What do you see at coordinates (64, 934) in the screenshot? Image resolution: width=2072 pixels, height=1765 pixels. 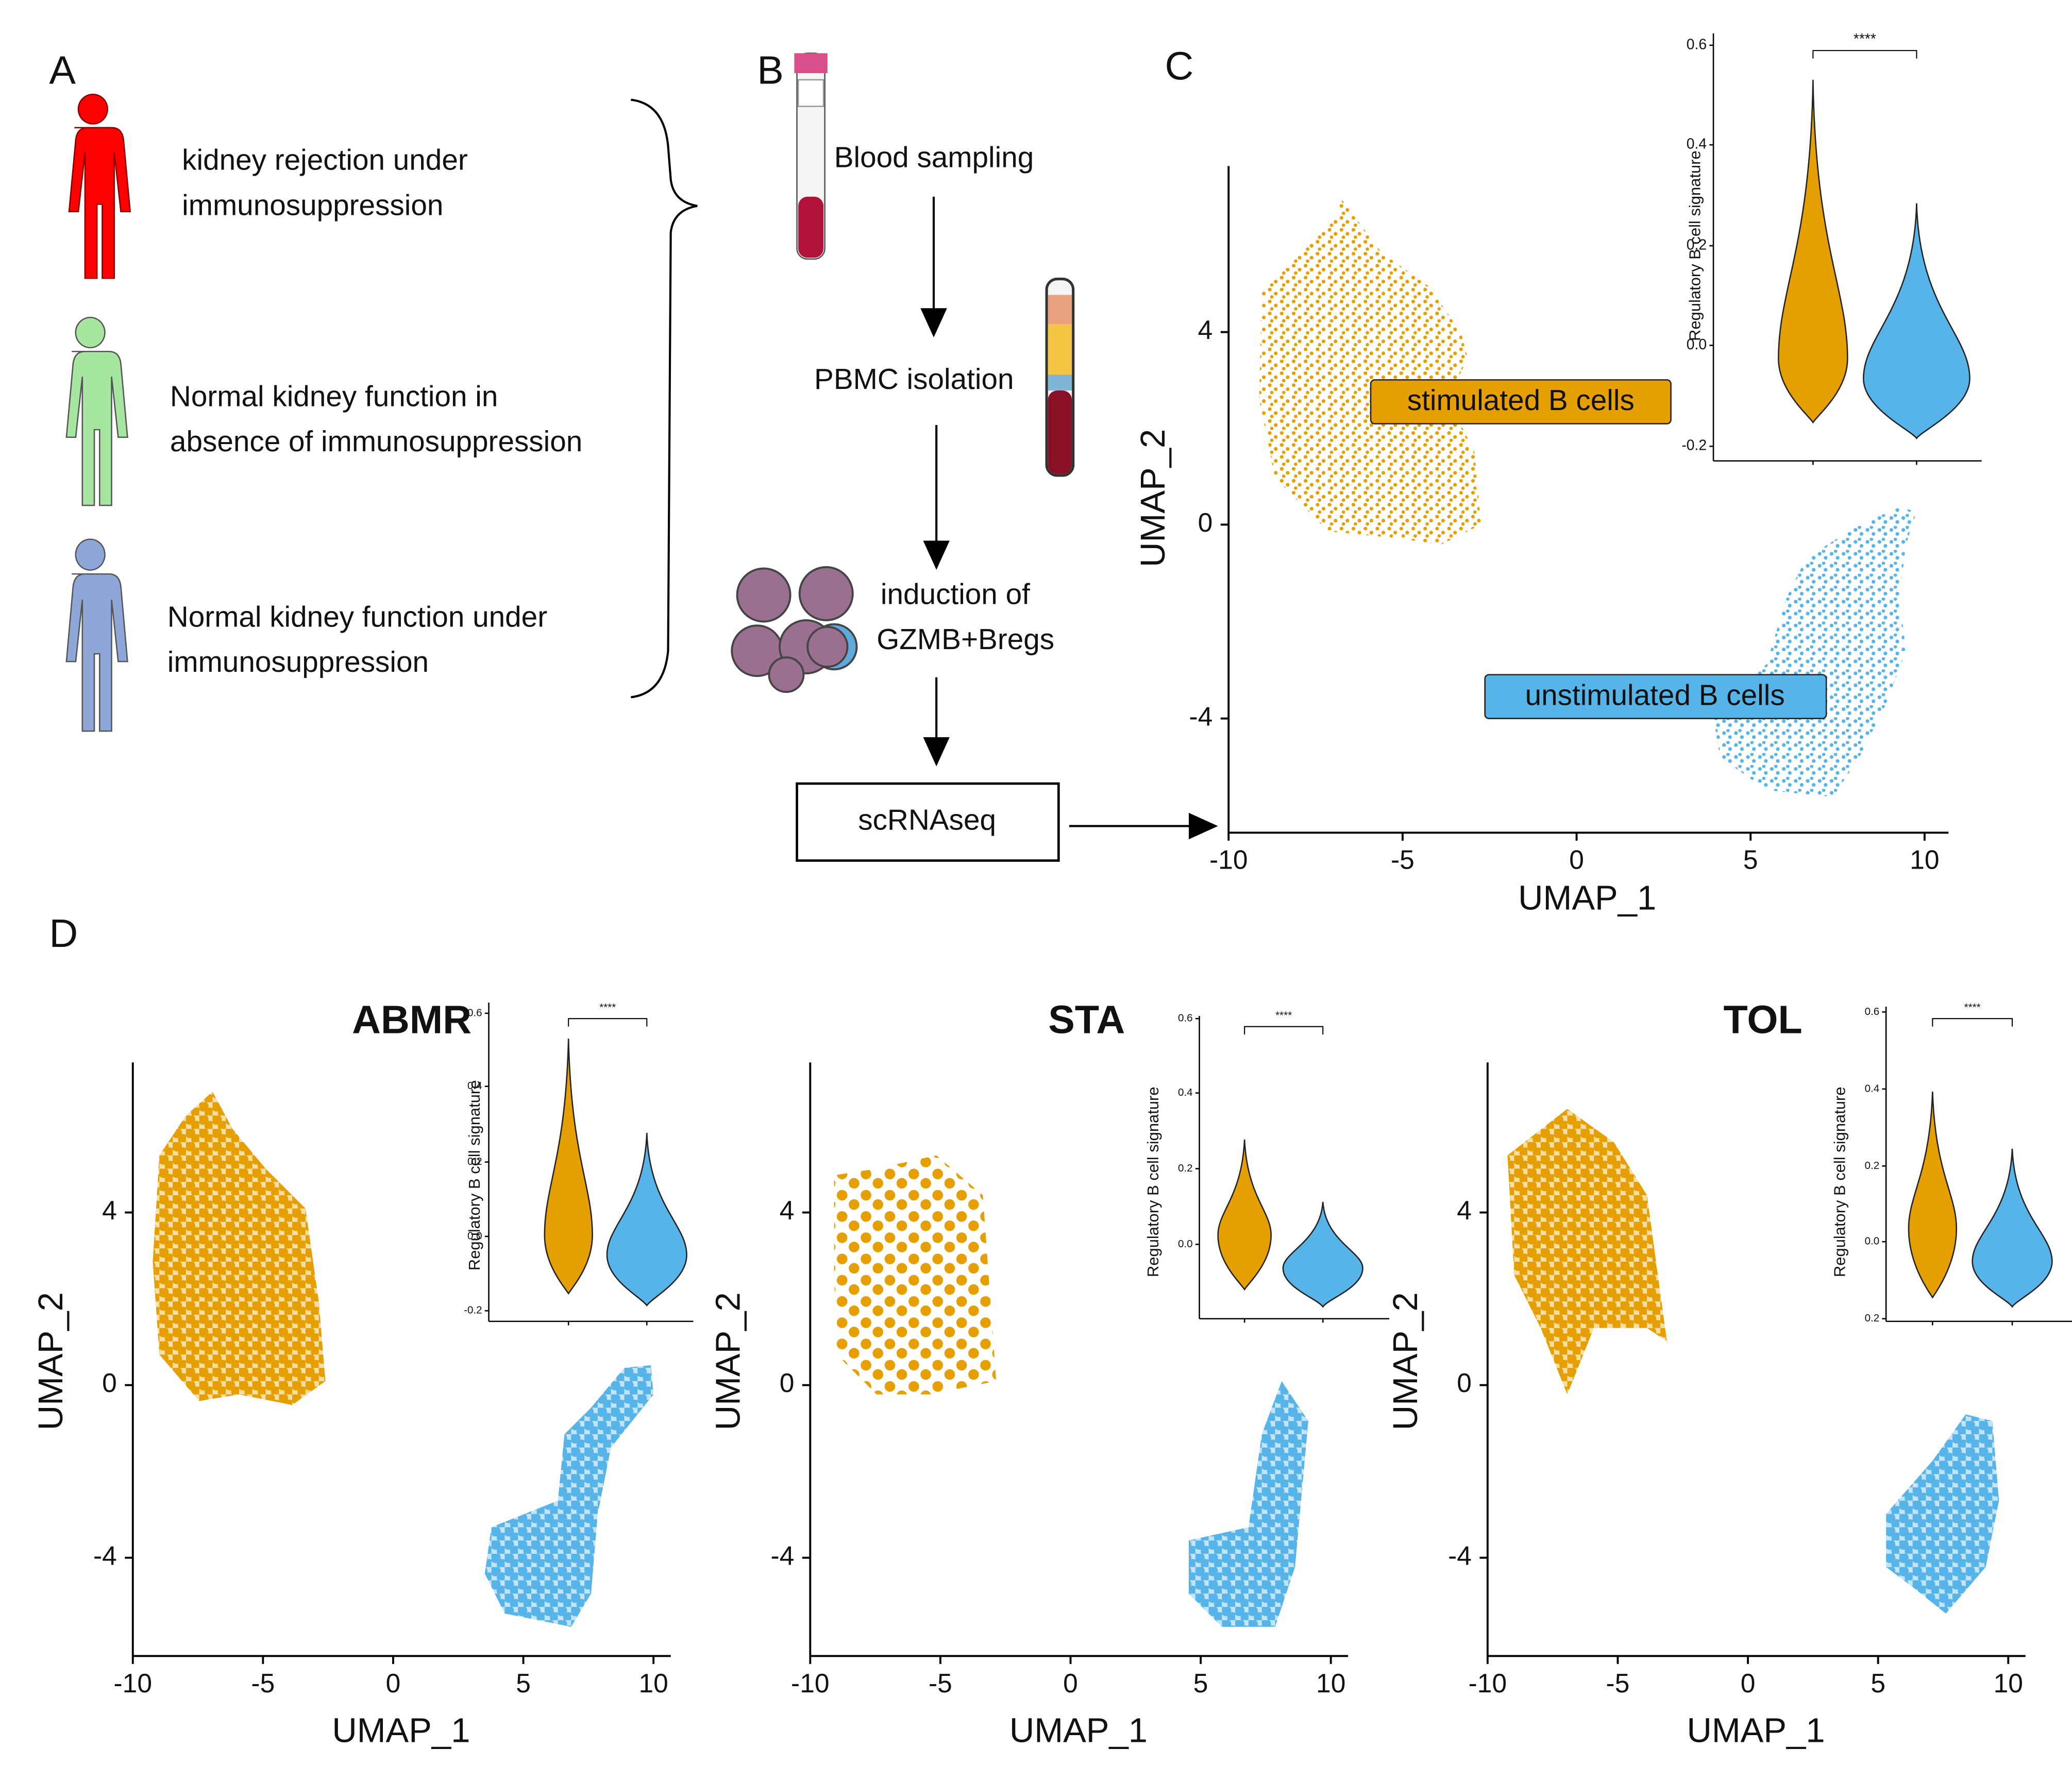 I see `panel-label: D` at bounding box center [64, 934].